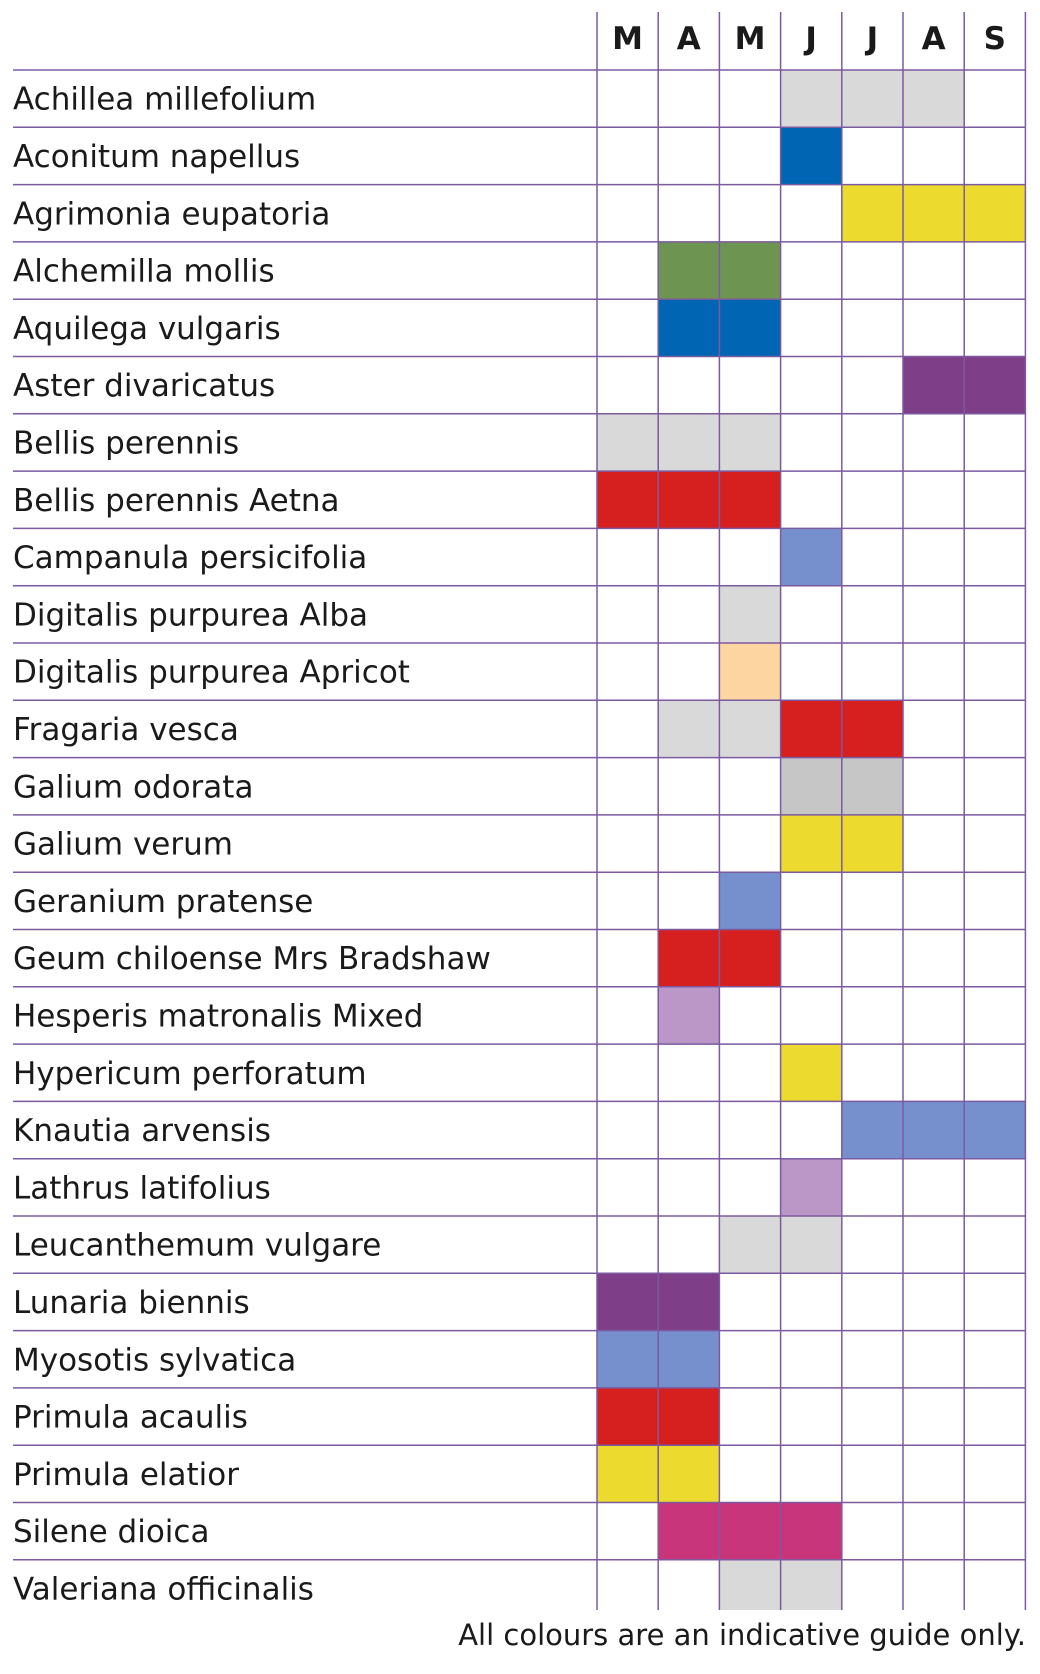 This screenshot has height=1674, width=1040. Describe the element at coordinates (995, 39) in the screenshot. I see `month-label: S` at that location.